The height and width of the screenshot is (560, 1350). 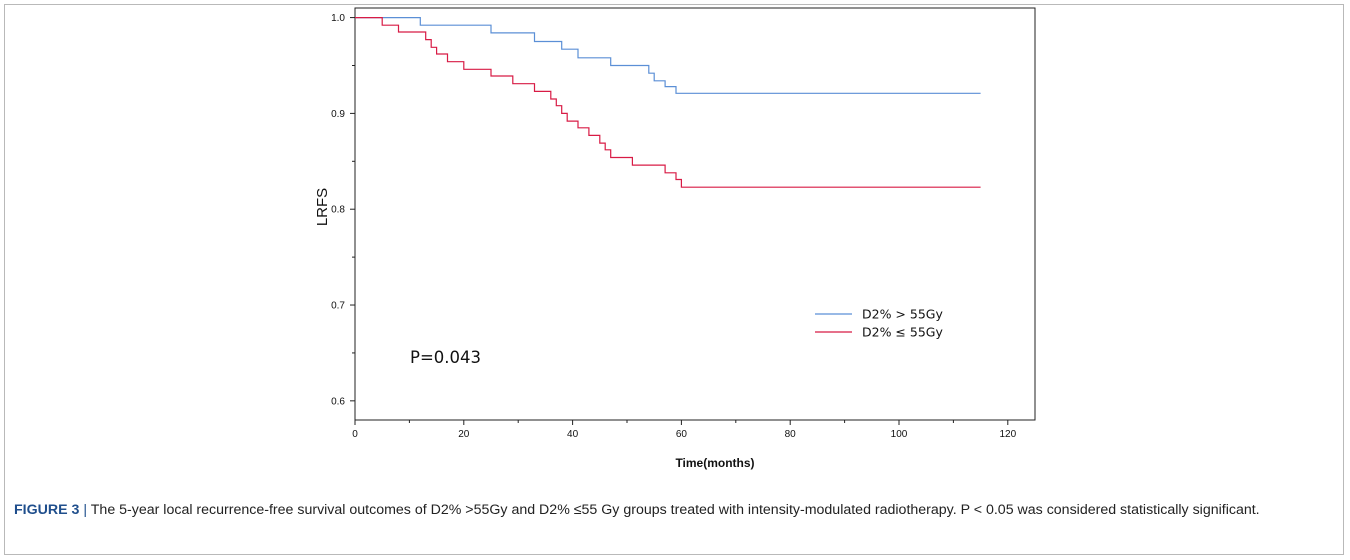 I want to click on y-tick-label: 0.6, so click(x=338, y=401).